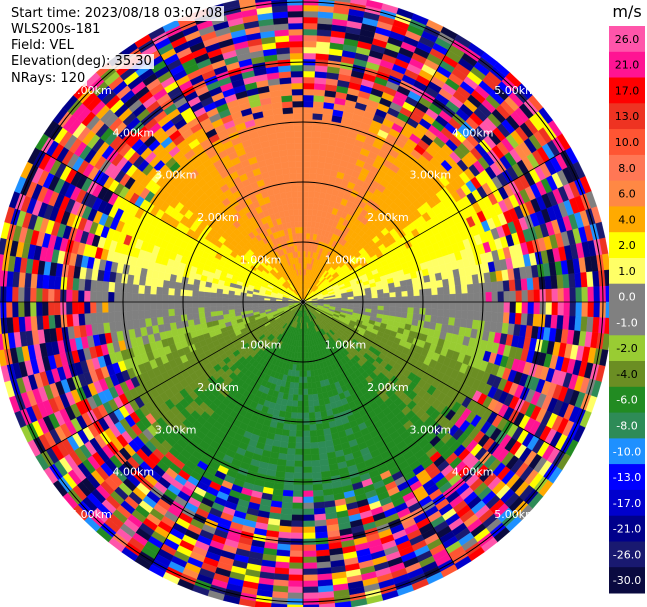 The image size is (647, 607). What do you see at coordinates (48, 78) in the screenshot?
I see `info-nrays: NRays: 120` at bounding box center [48, 78].